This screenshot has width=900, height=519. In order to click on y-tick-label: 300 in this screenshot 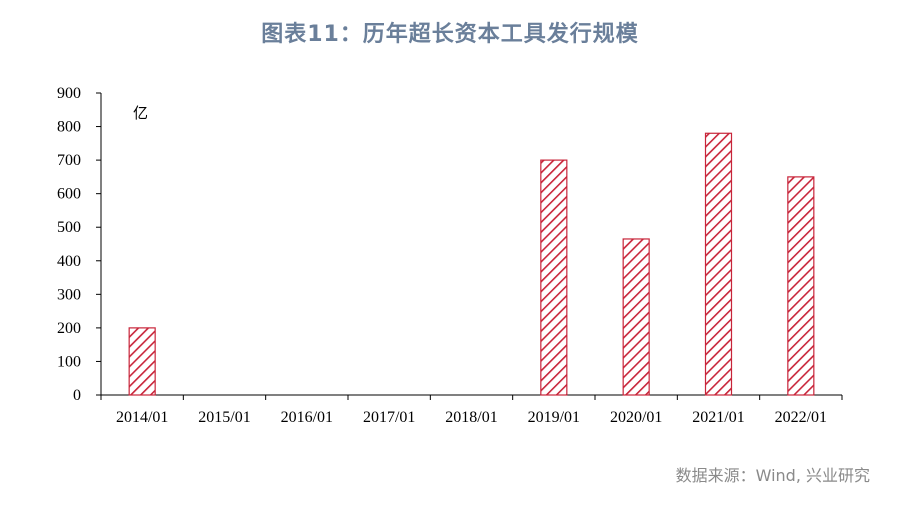, I will do `click(69, 294)`.